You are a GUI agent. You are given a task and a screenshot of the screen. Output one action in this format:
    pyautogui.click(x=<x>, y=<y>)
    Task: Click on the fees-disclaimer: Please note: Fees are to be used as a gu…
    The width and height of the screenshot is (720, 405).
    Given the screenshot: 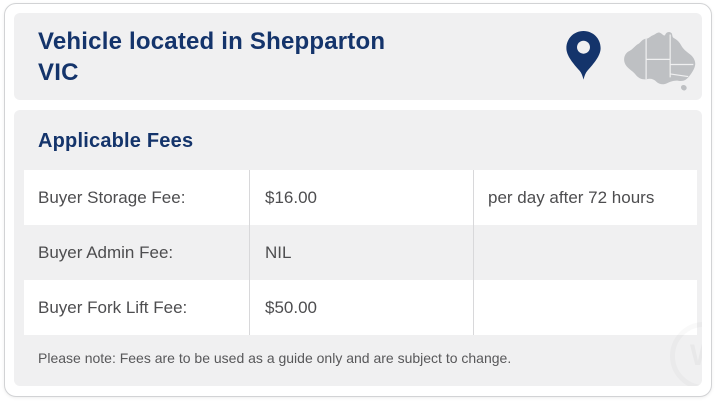 What is the action you would take?
    pyautogui.click(x=275, y=358)
    